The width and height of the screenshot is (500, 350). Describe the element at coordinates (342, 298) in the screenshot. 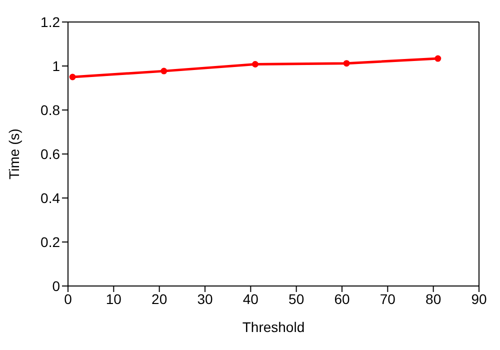

I see `x-tick-label: 60` at that location.